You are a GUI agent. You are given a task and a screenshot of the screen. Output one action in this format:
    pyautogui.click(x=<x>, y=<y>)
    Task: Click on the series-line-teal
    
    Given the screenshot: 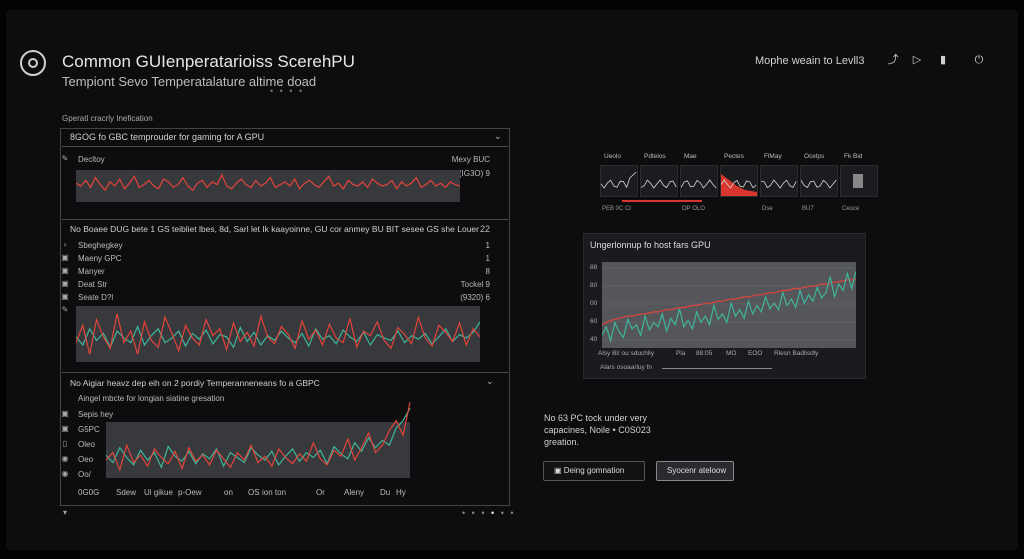 What is the action you would take?
    pyautogui.click(x=729, y=307)
    